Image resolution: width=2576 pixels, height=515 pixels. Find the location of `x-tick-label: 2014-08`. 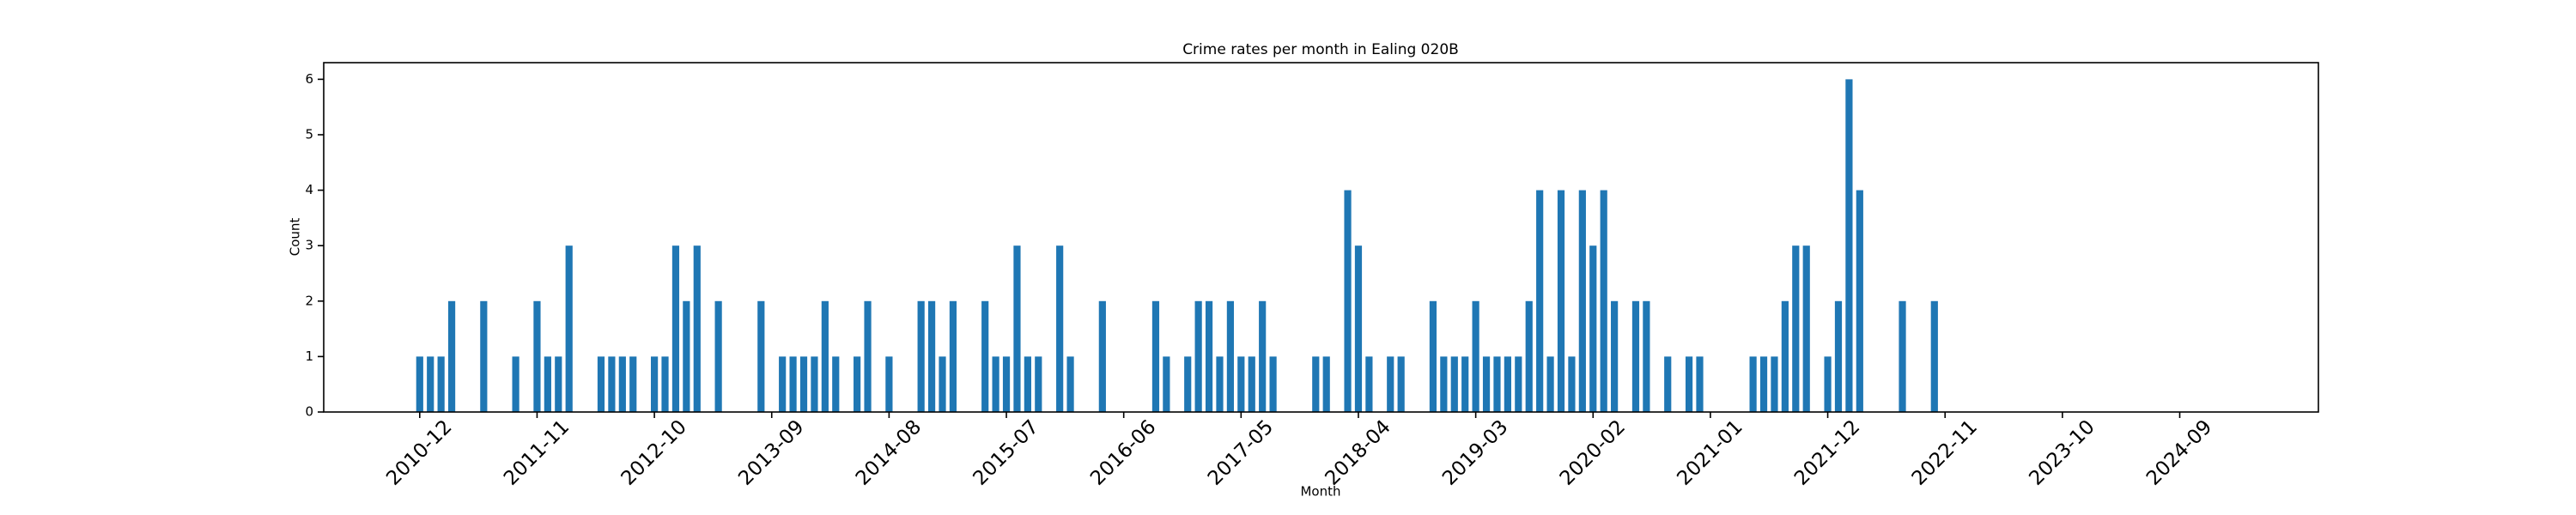

x-tick-label: 2014-08 is located at coordinates (889, 452).